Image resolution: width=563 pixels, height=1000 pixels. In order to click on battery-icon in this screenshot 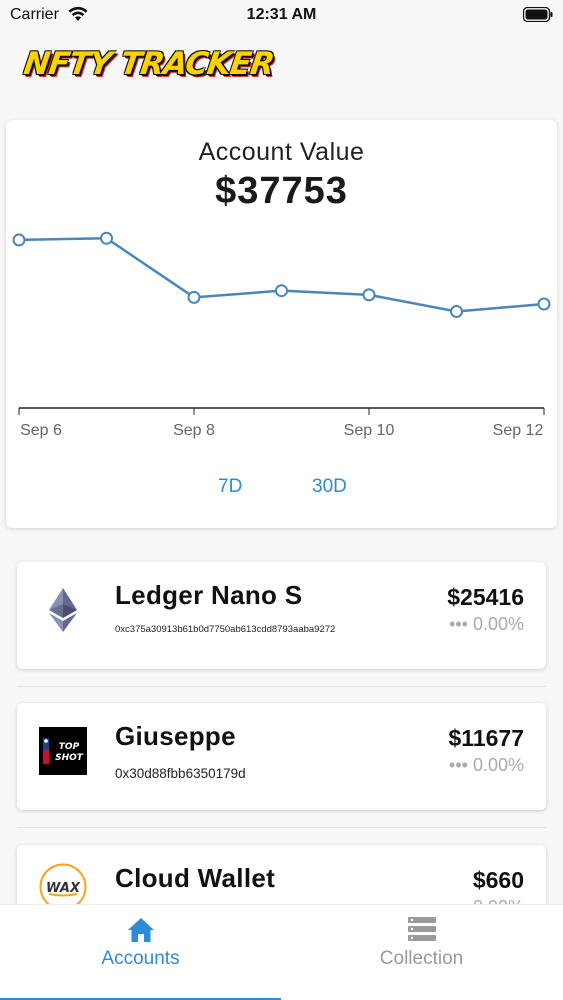, I will do `click(537, 16)`.